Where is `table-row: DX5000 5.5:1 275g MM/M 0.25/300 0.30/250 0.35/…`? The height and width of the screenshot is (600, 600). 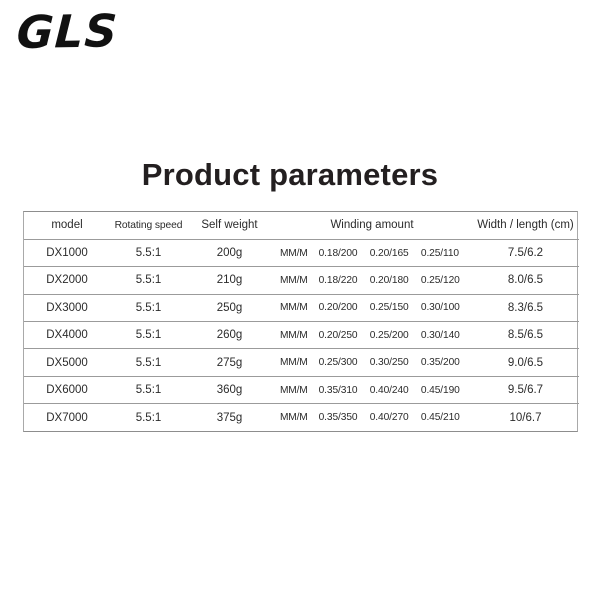
table-row: DX5000 5.5:1 275g MM/M 0.25/300 0.30/250 0.35/… is located at coordinates (301, 362).